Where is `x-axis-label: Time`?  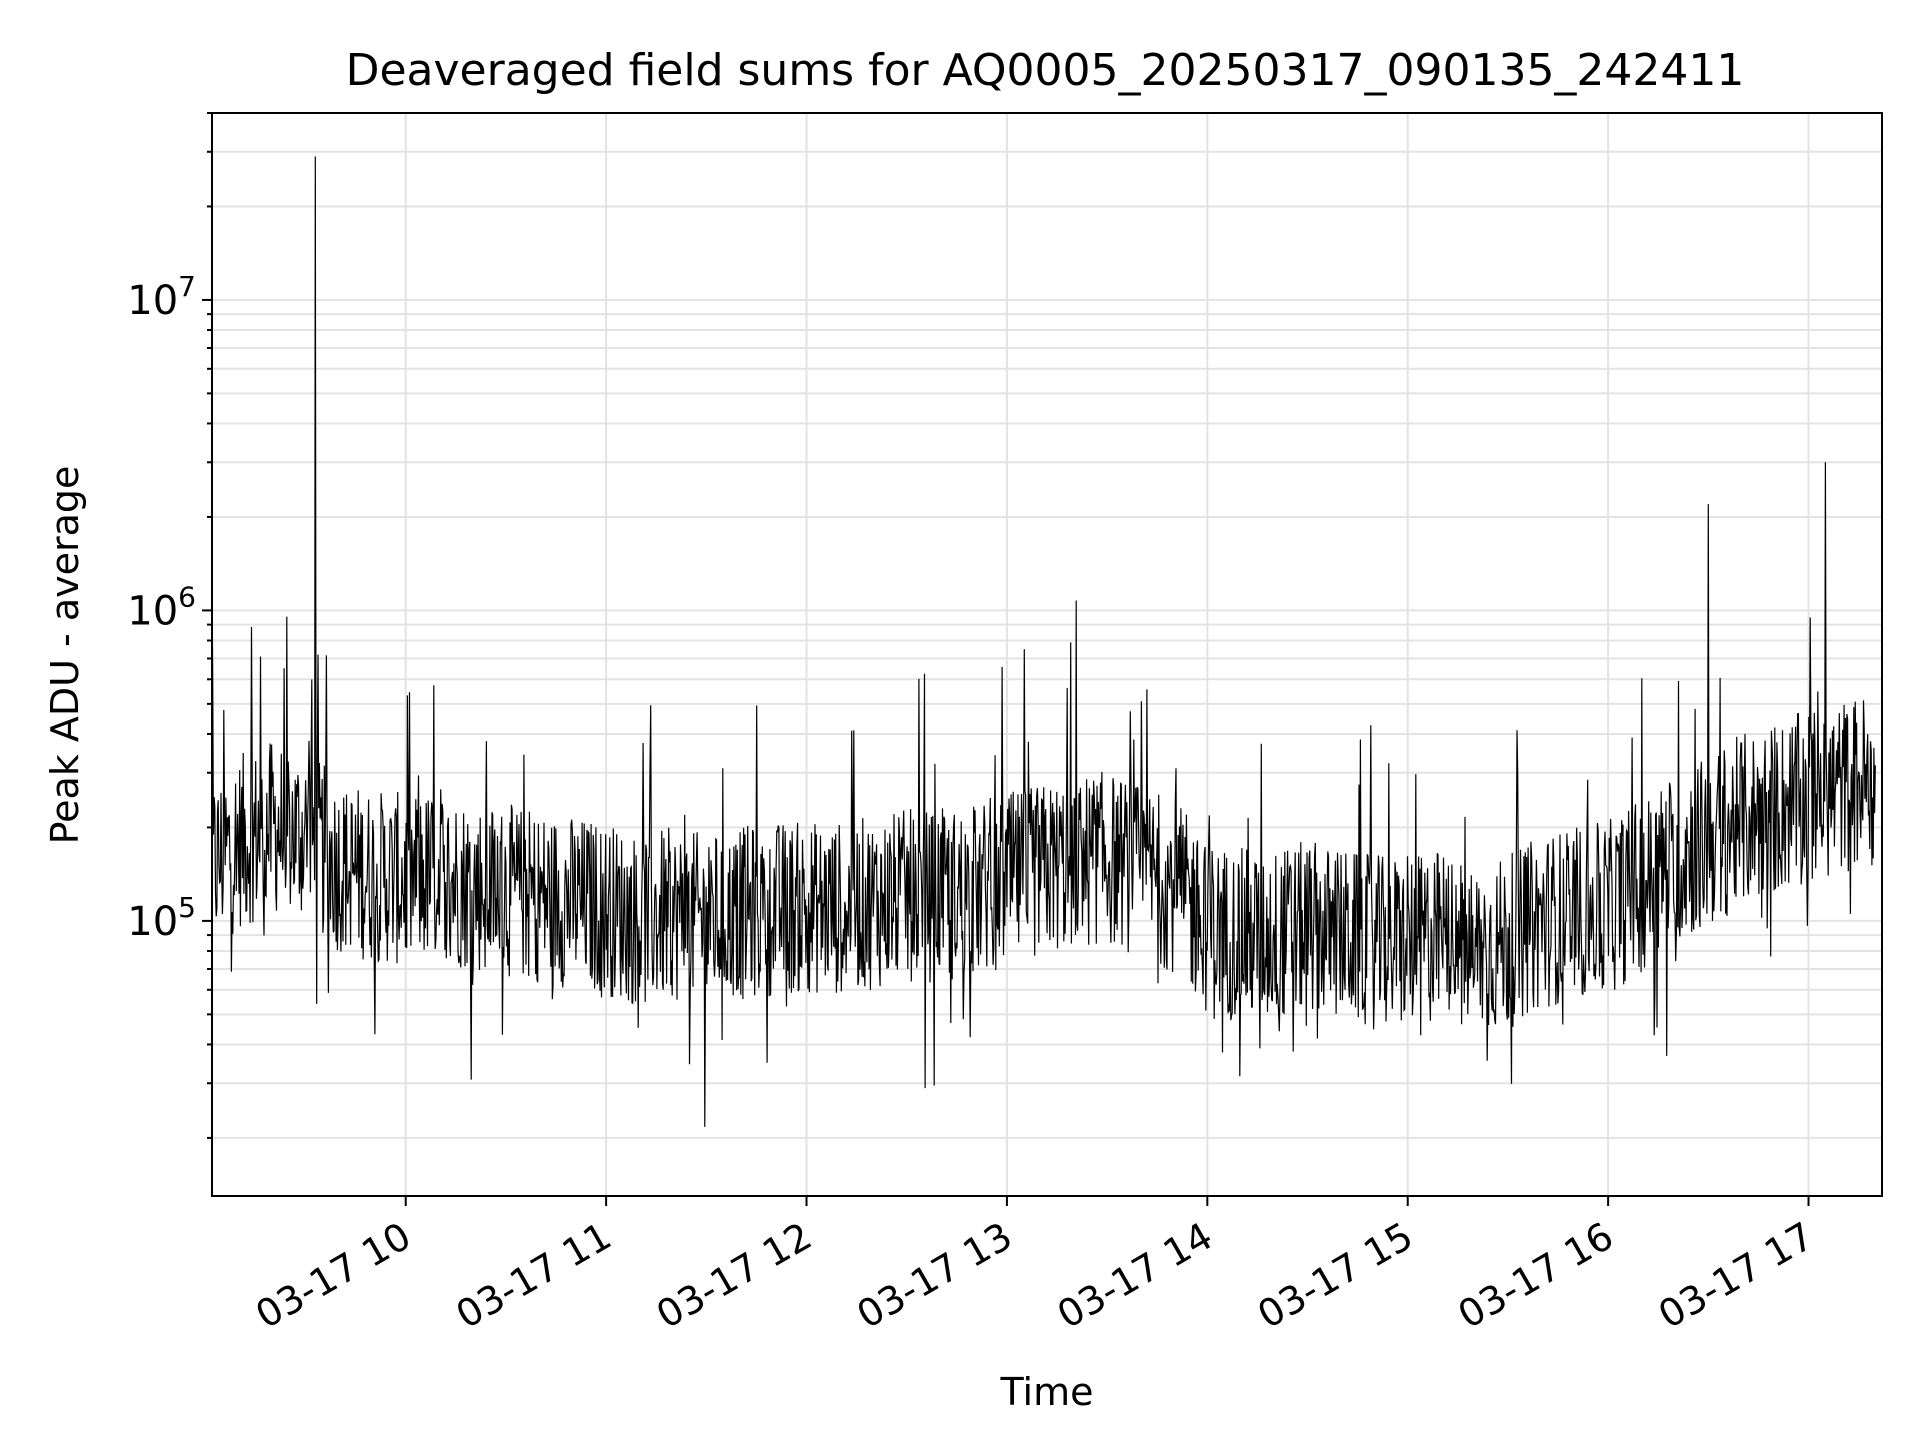
x-axis-label: Time is located at coordinates (1047, 1392).